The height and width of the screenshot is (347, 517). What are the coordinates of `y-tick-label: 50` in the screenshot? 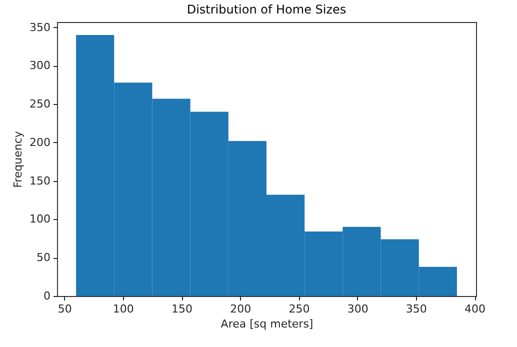 It's located at (43, 257).